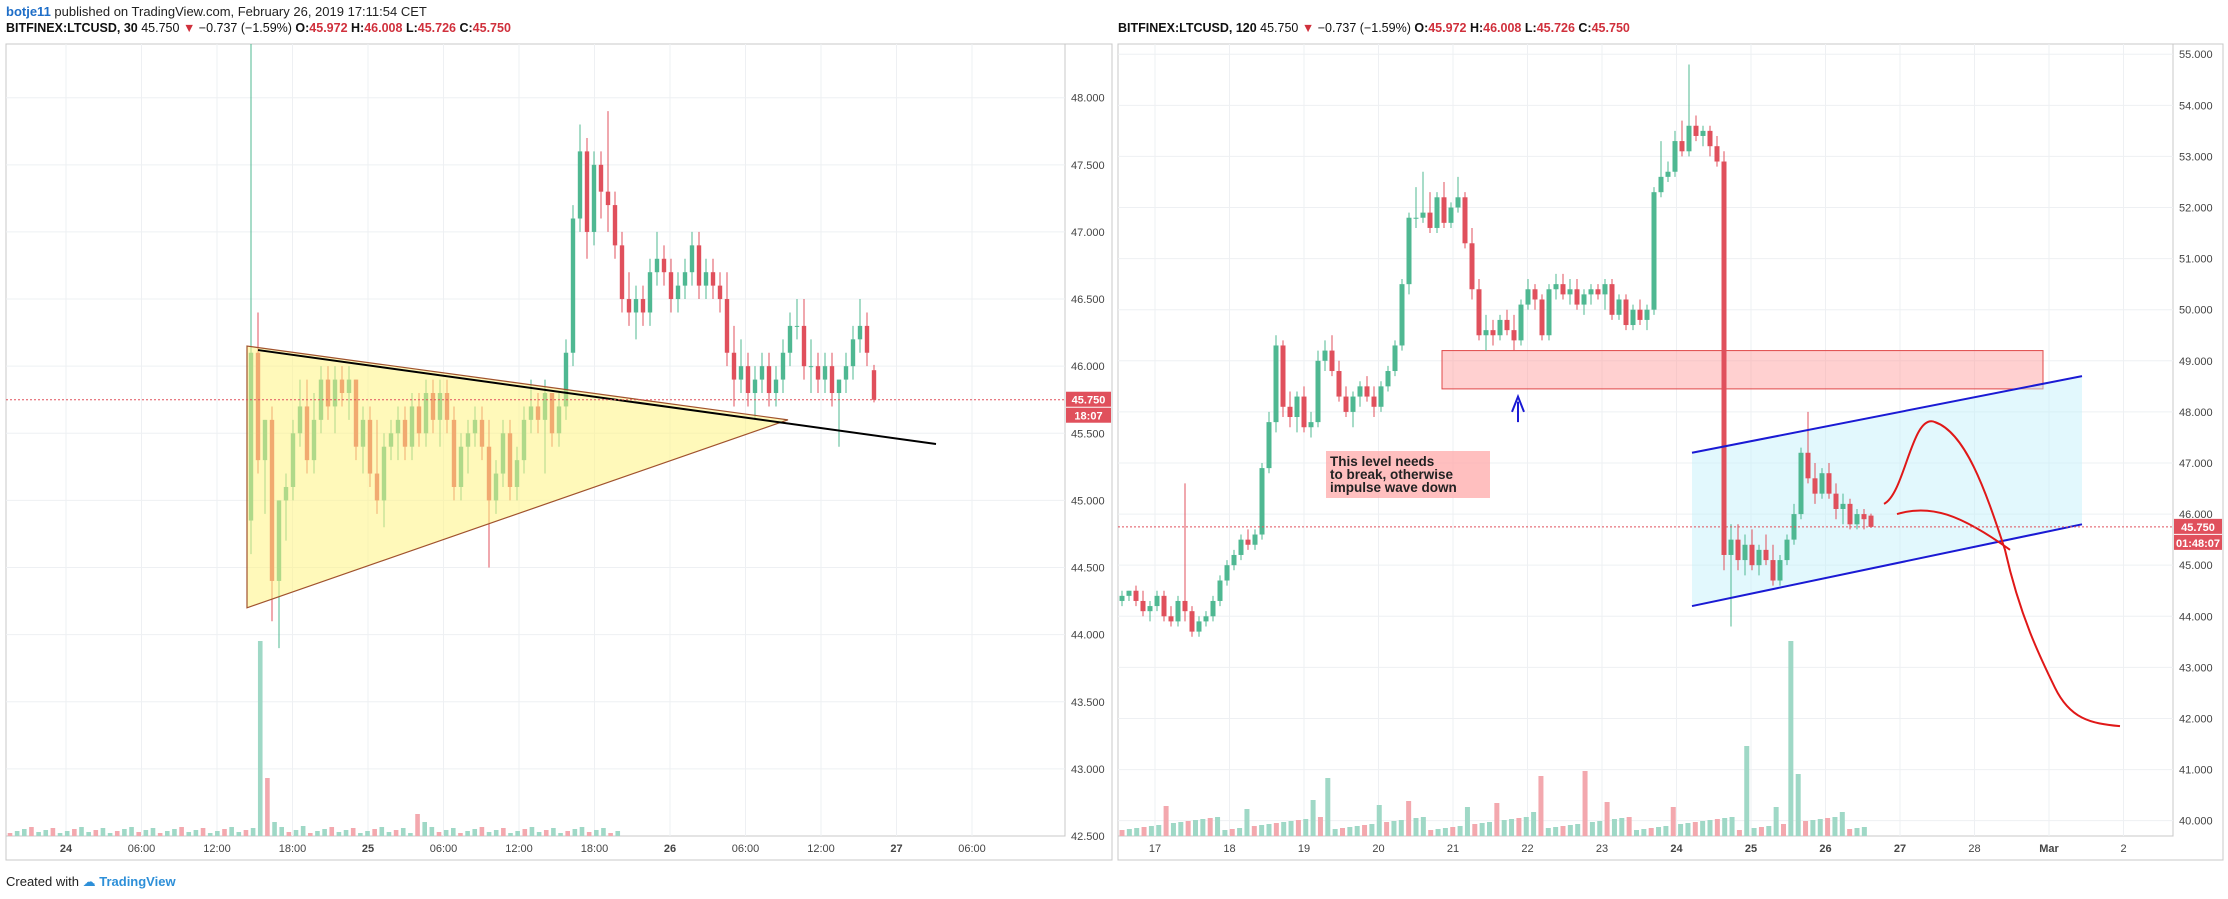 This screenshot has height=899, width=2228. What do you see at coordinates (1088, 300) in the screenshot?
I see `price-tick-label: 46.500` at bounding box center [1088, 300].